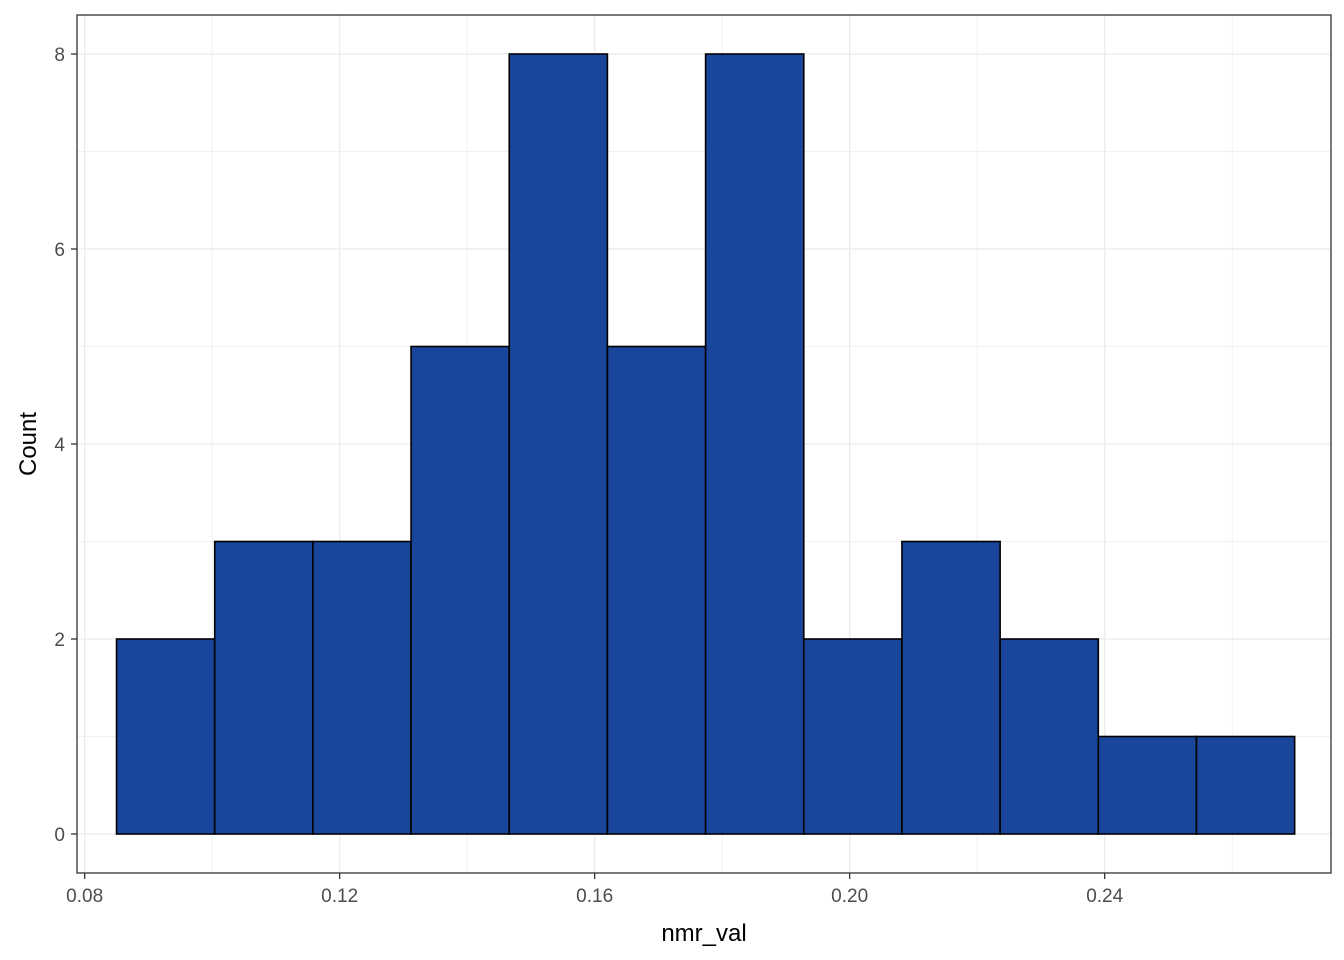  Describe the element at coordinates (65, 445) in the screenshot. I see `y-axis-ticks: 0 2 4 6 8` at that location.